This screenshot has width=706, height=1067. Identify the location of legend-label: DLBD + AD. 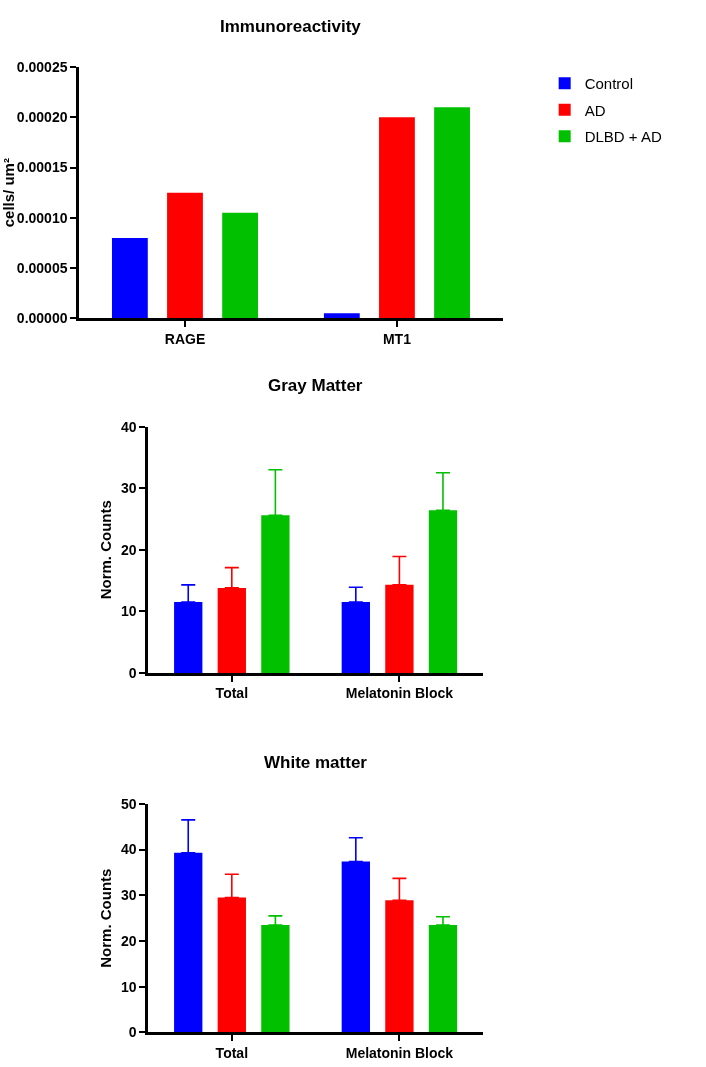
(623, 137).